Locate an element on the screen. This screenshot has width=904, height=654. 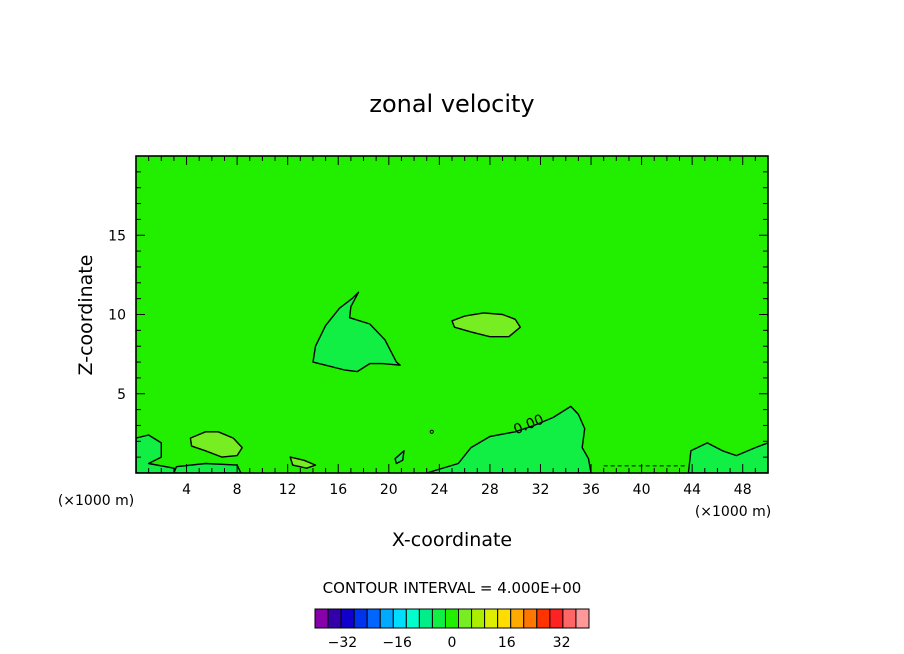
x-unit-note-left: (×1000 m) is located at coordinates (96, 501).